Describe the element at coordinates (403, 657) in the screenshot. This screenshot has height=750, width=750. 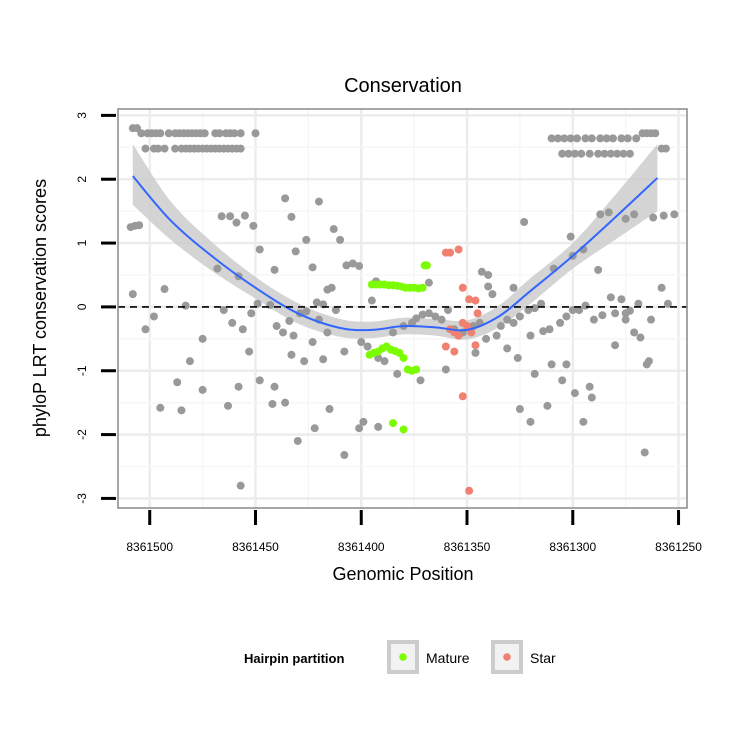
I see `legend-dot-mature` at that location.